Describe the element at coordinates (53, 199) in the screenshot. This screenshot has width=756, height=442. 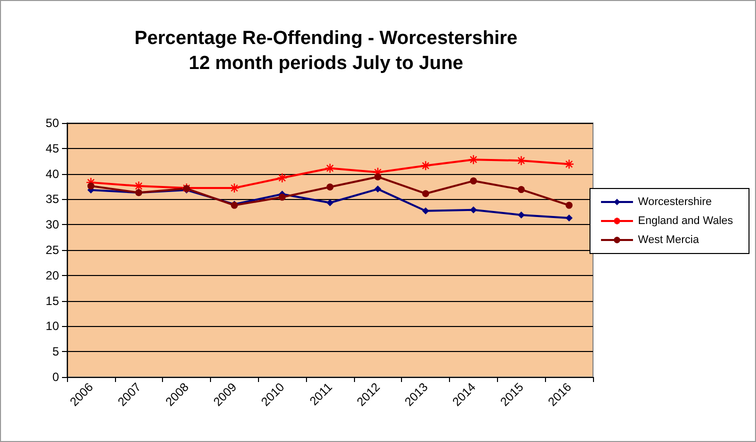
I see `y-tick-label: 35` at that location.